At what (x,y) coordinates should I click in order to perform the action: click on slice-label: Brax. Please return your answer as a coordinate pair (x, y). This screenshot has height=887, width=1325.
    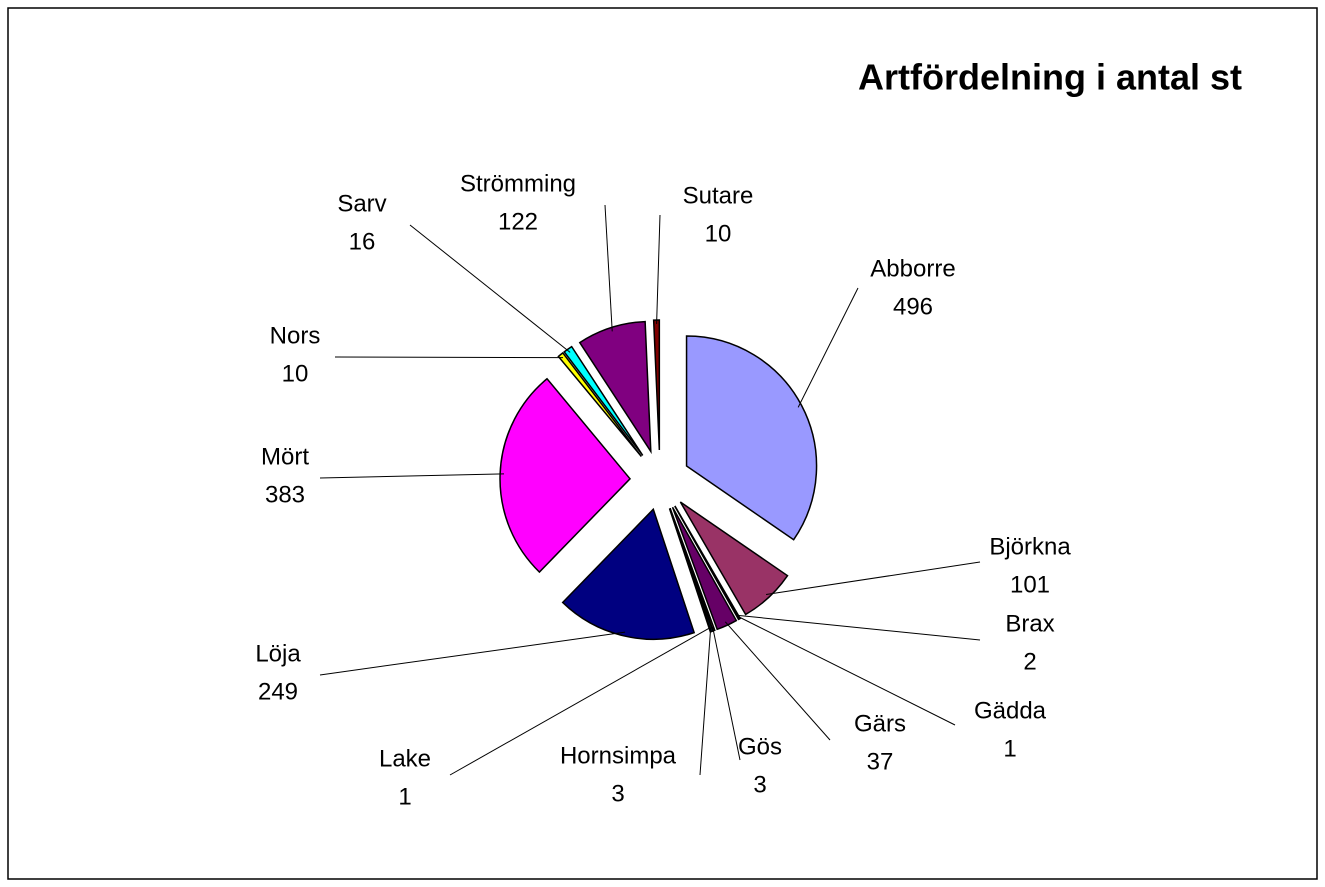
    Looking at the image, I should click on (1029, 623).